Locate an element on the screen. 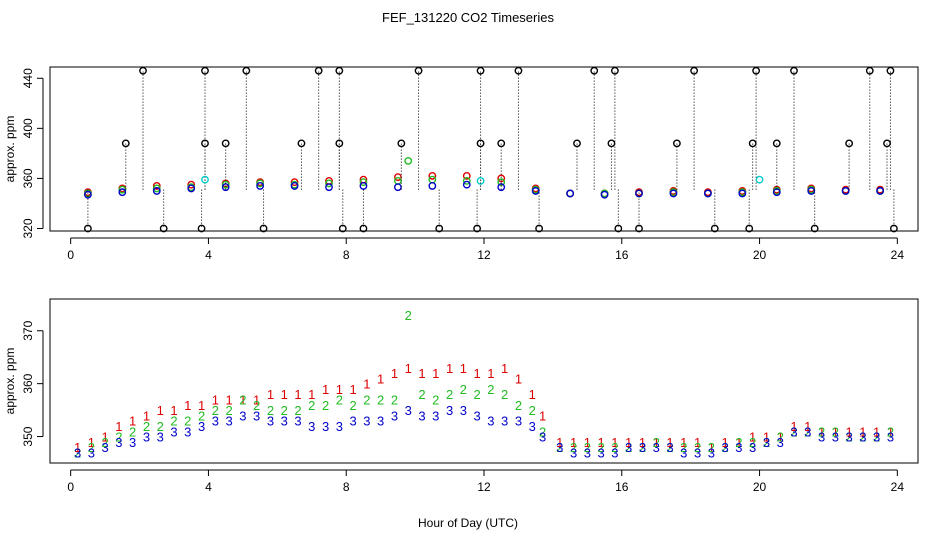 This screenshot has height=540, width=936. y-tick-label: 370 is located at coordinates (28, 330).